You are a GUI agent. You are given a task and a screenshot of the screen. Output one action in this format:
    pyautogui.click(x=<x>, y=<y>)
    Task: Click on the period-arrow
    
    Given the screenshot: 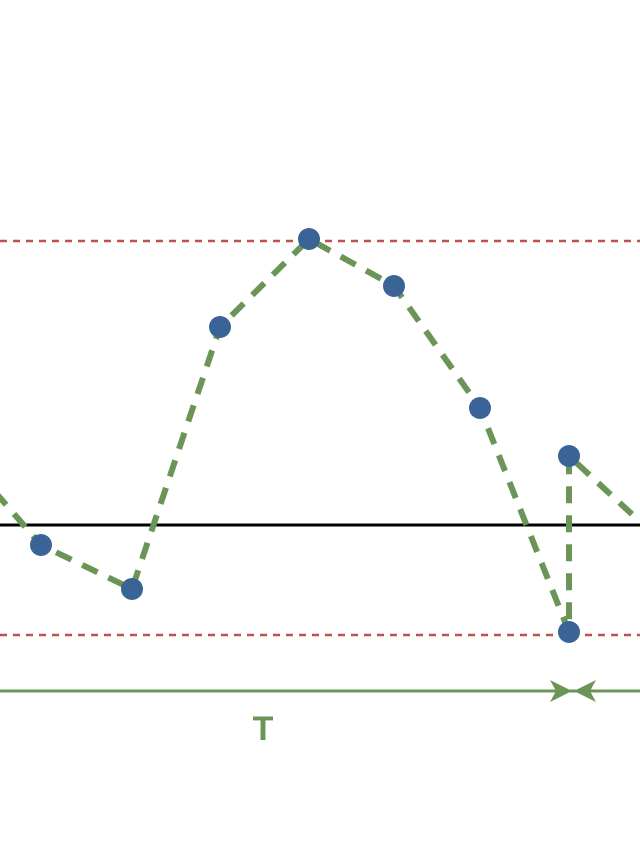 What is the action you would take?
    pyautogui.click(x=320, y=691)
    